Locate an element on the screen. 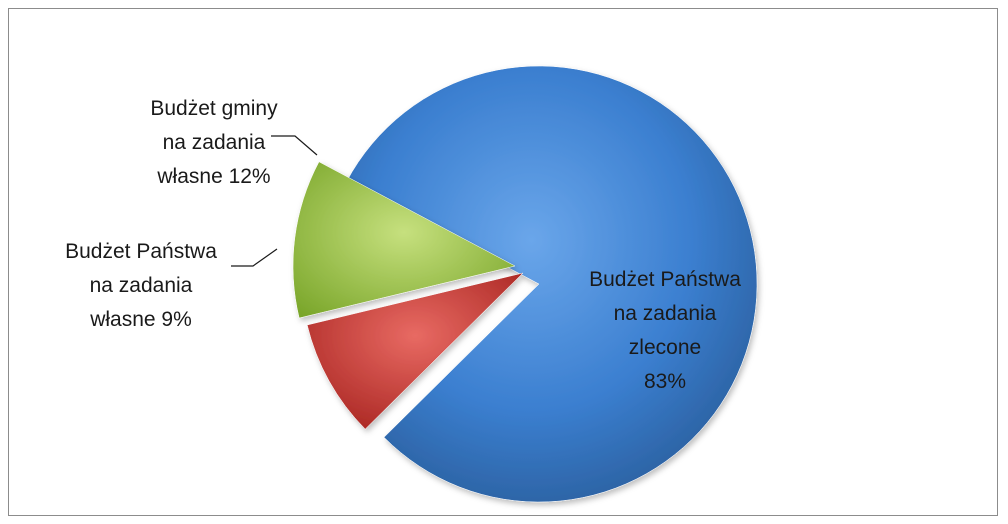  label-line: własne 9% is located at coordinates (140, 319).